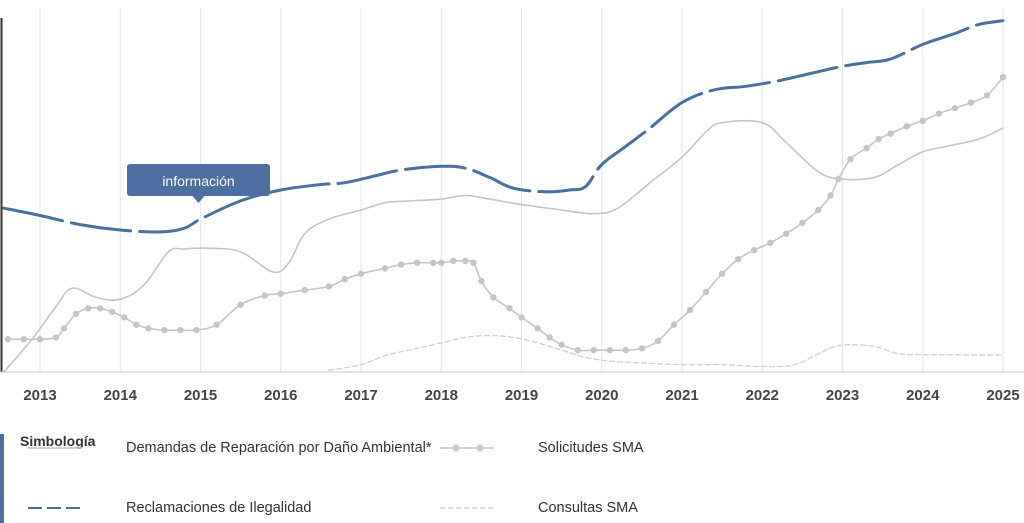  I want to click on x-tick-label-2015: 2015, so click(200, 395).